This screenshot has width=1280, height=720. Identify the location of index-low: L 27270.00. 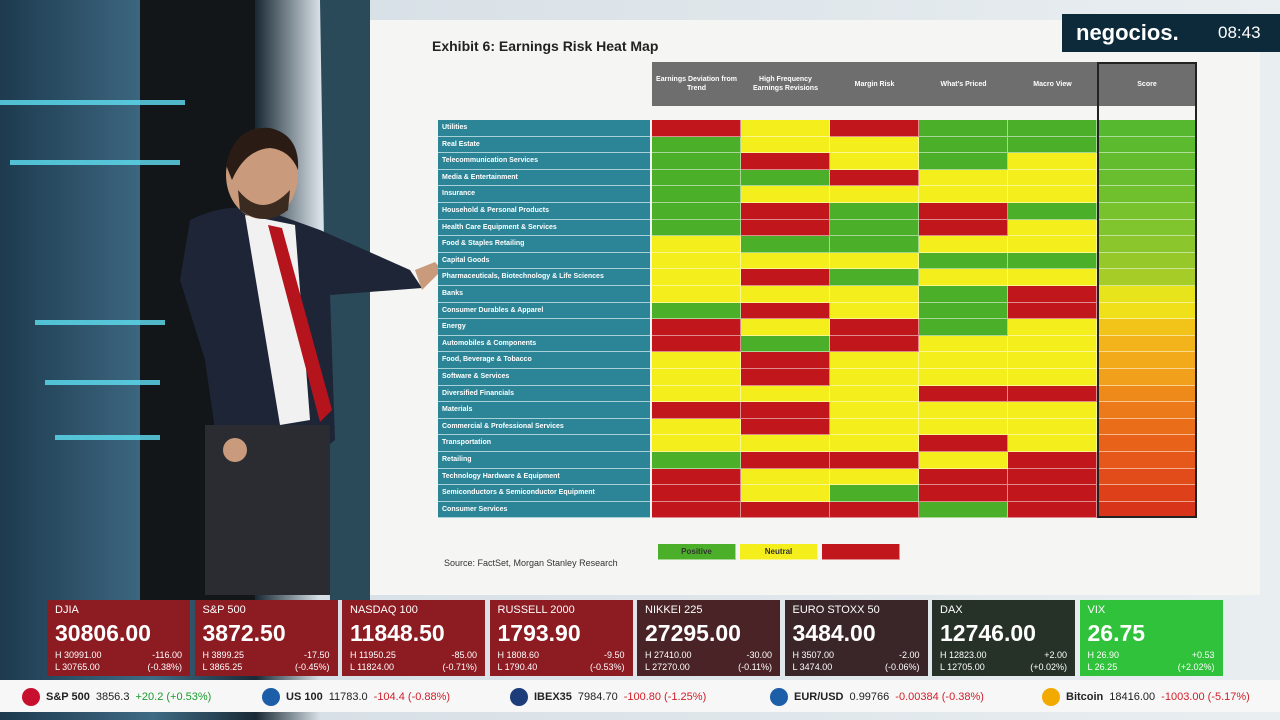
(667, 667).